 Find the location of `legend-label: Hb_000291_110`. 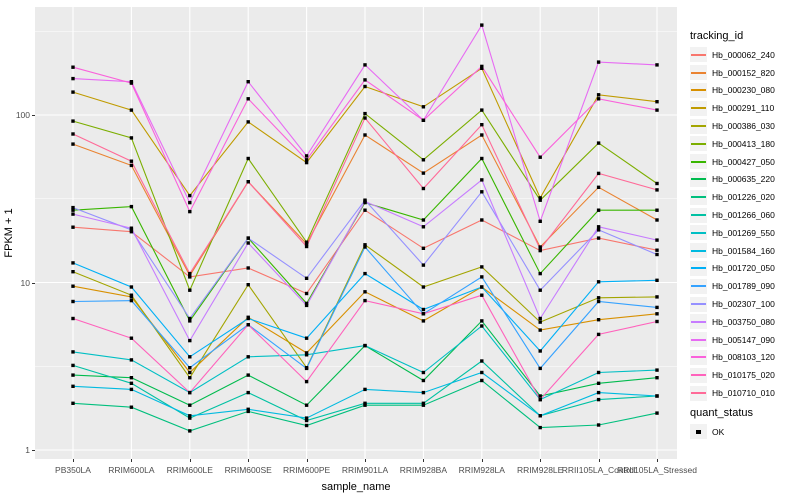

legend-label: Hb_000291_110 is located at coordinates (743, 108).